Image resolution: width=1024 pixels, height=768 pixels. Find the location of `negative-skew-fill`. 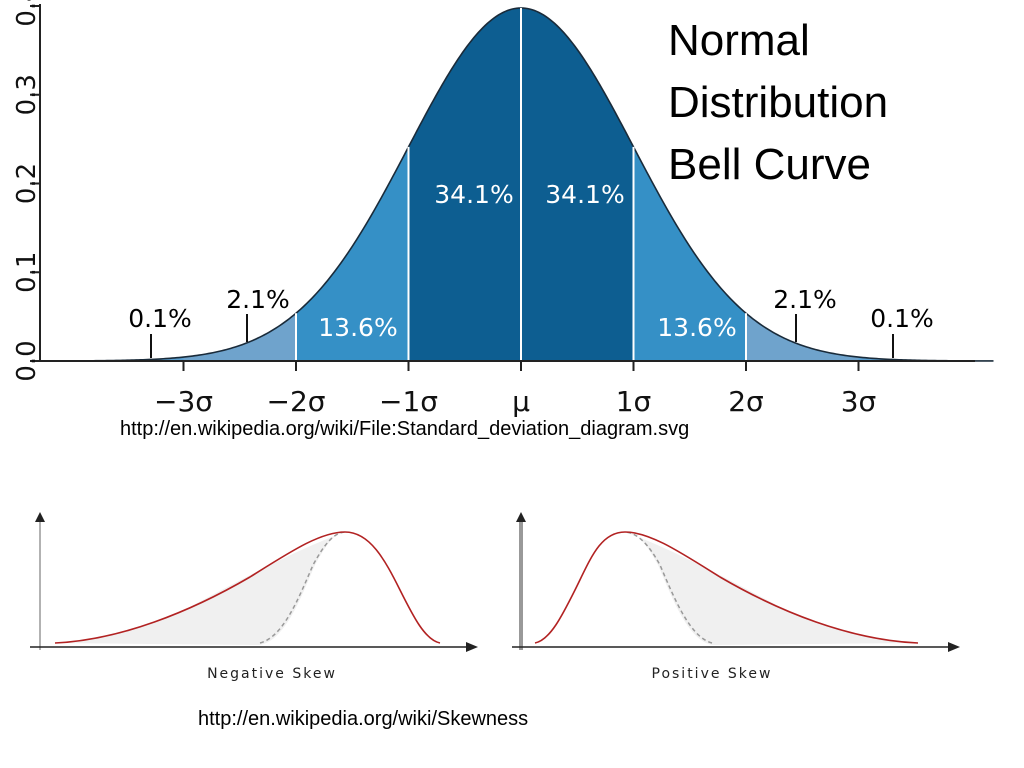

negative-skew-fill is located at coordinates (200, 588).